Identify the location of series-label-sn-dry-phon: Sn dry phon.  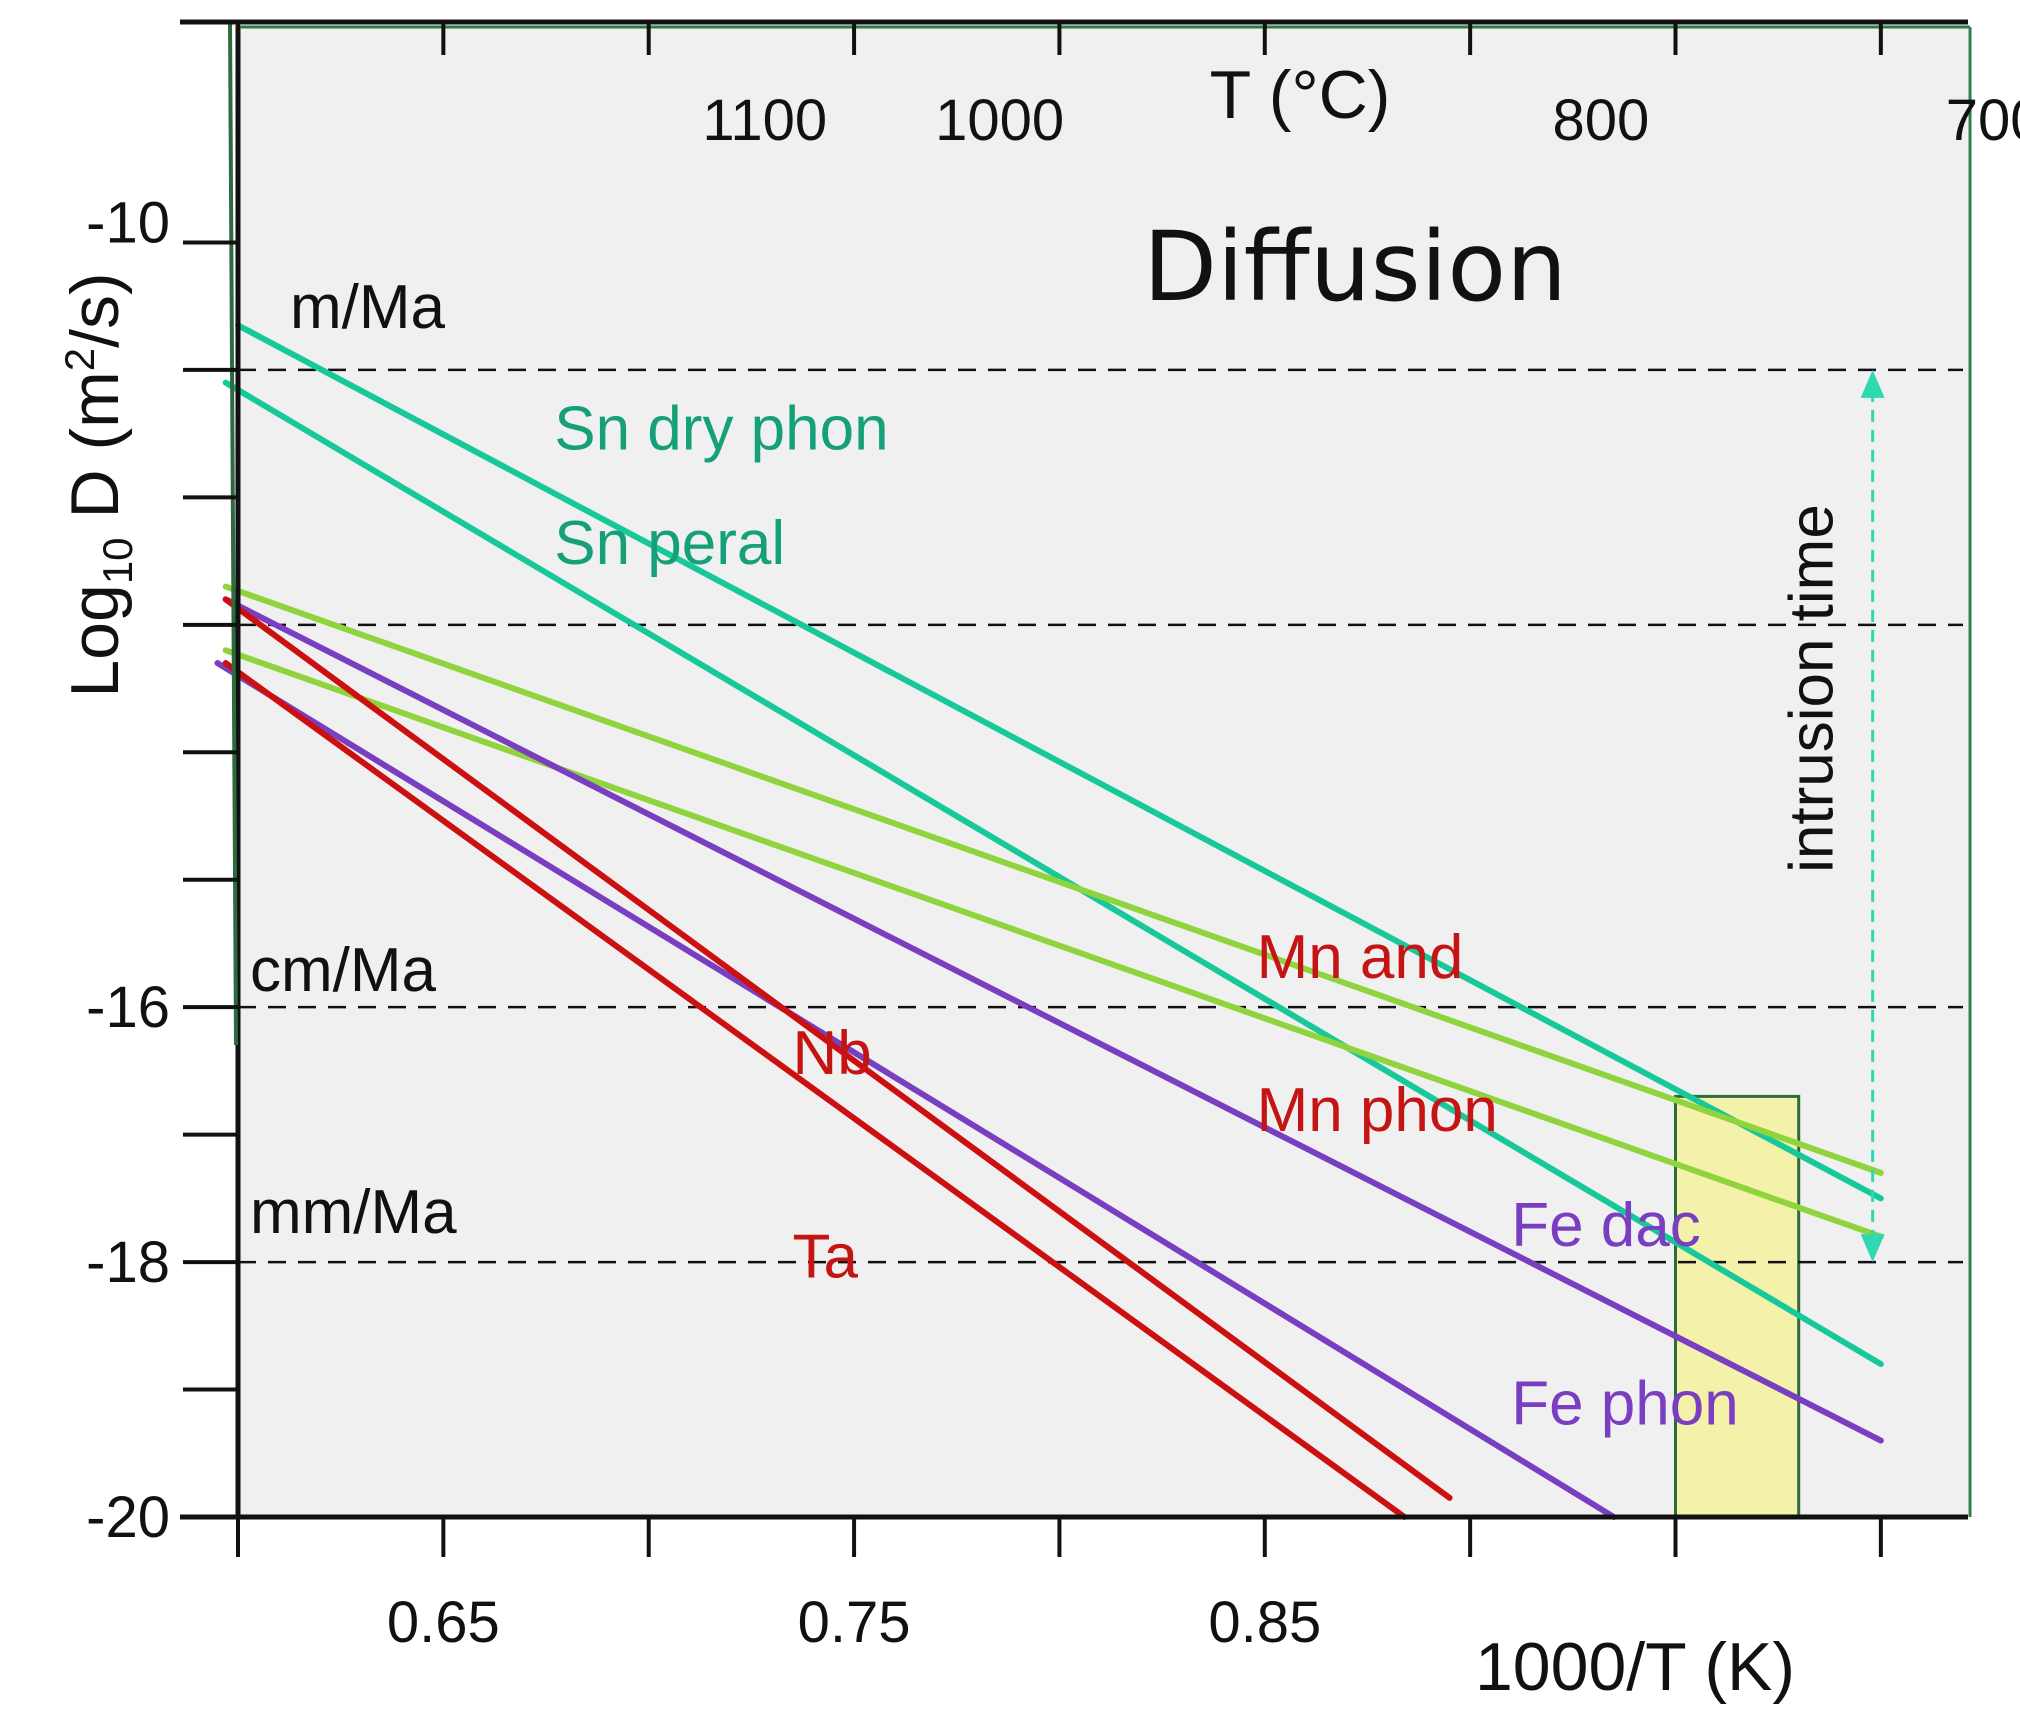
(721, 428).